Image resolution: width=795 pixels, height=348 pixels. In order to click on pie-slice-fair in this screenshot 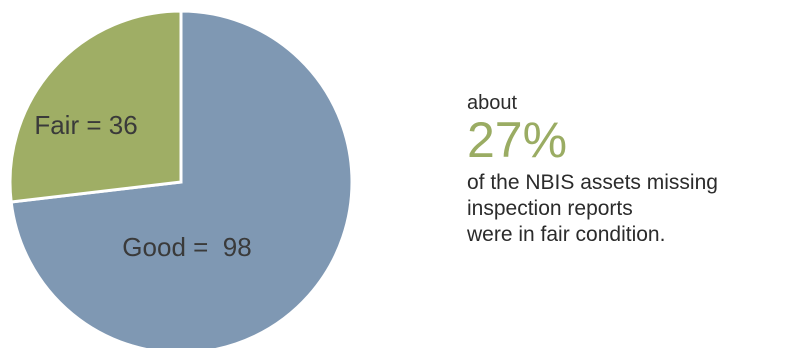, I will do `click(95, 106)`.